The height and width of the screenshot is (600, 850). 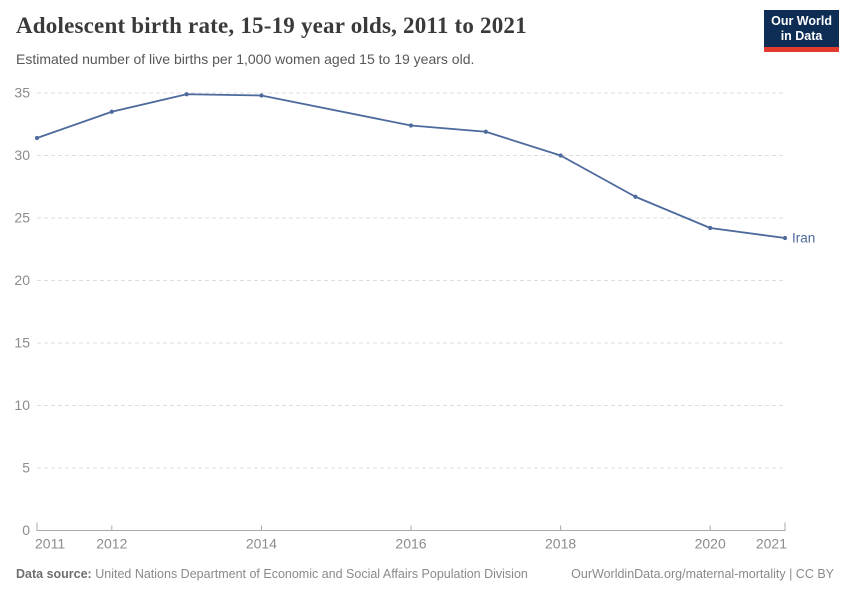 What do you see at coordinates (261, 544) in the screenshot?
I see `x-tick-label: 2014` at bounding box center [261, 544].